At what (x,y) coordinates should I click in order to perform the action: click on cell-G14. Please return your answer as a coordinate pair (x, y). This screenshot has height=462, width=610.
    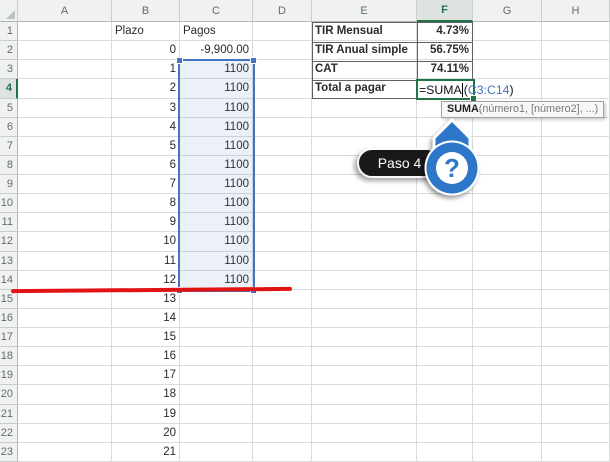
    Looking at the image, I should click on (507, 280).